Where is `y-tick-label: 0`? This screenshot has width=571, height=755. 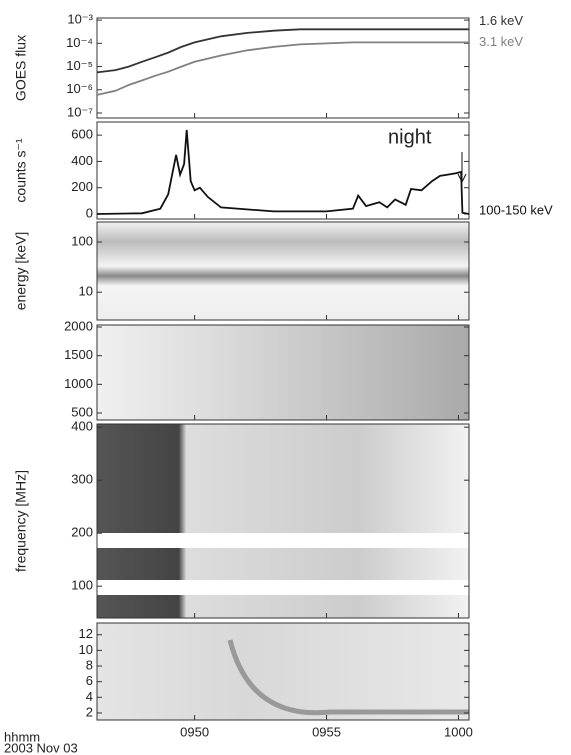 y-tick-label: 0 is located at coordinates (89, 212).